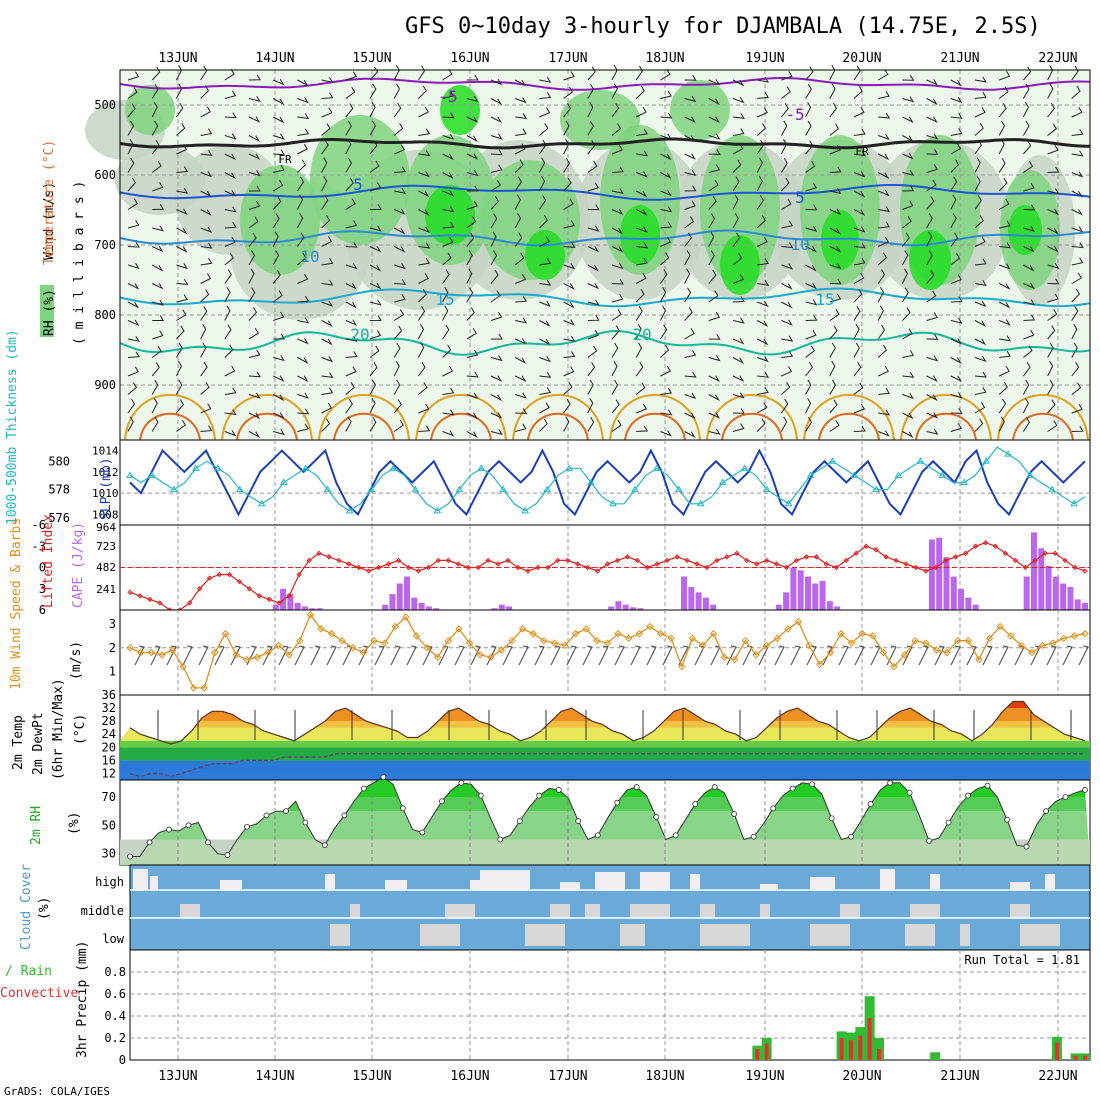 The image size is (1100, 1100). What do you see at coordinates (641, 334) in the screenshot?
I see `contour-label: 20` at bounding box center [641, 334].